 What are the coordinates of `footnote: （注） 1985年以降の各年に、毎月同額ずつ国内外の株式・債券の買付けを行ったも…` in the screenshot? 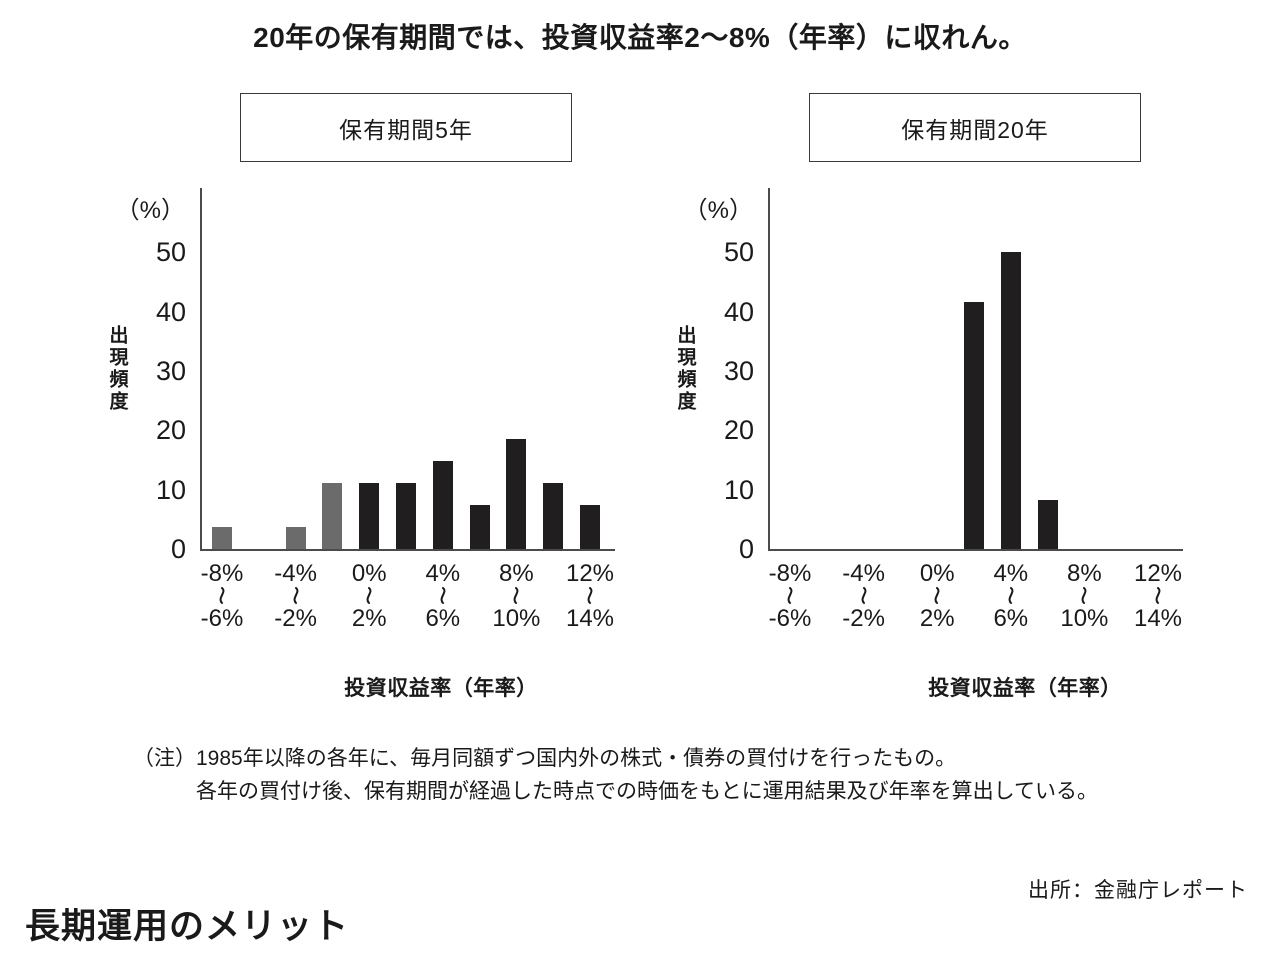 It's located at (615, 775).